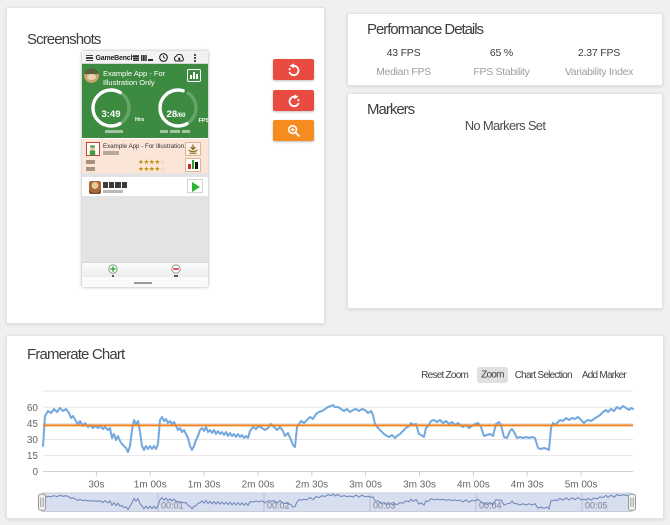 This screenshot has height=525, width=670. What do you see at coordinates (384, 506) in the screenshot?
I see `svg-text: 00:03` at bounding box center [384, 506].